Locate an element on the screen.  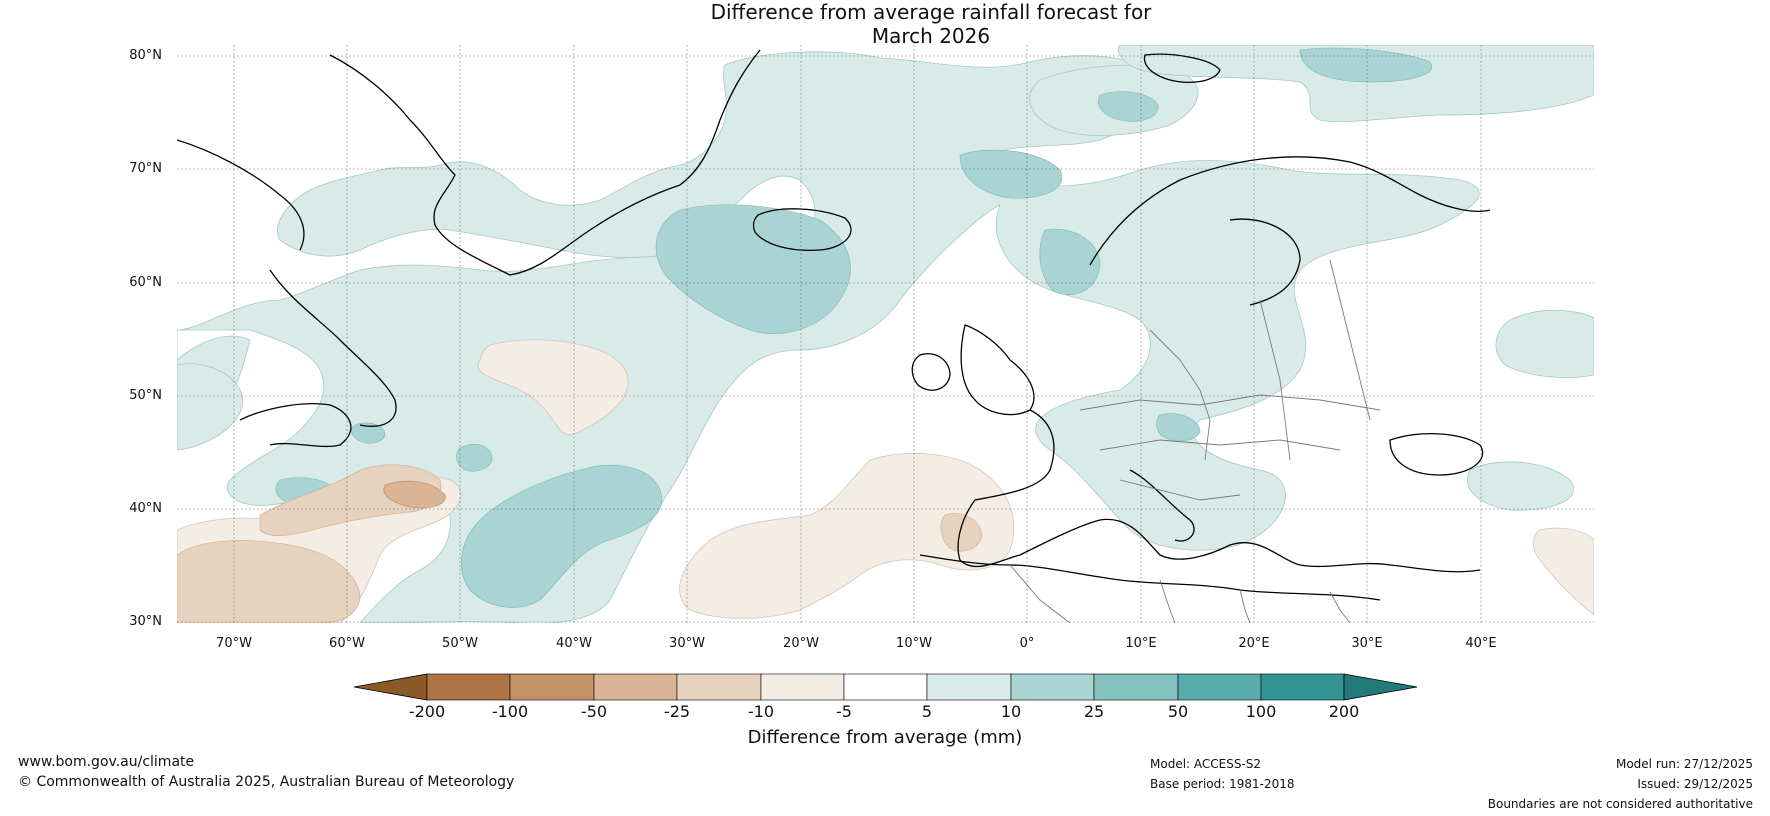
colorbar-tick-label: -100 is located at coordinates (510, 711).